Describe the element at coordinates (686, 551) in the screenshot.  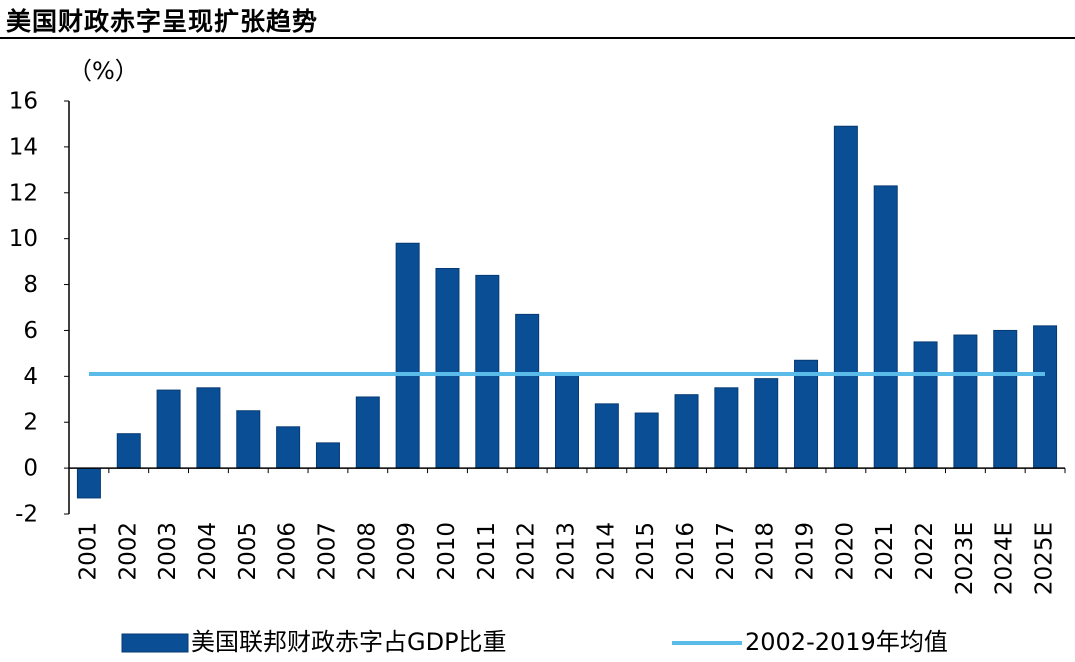
I see `x-tick-label: 2016` at that location.